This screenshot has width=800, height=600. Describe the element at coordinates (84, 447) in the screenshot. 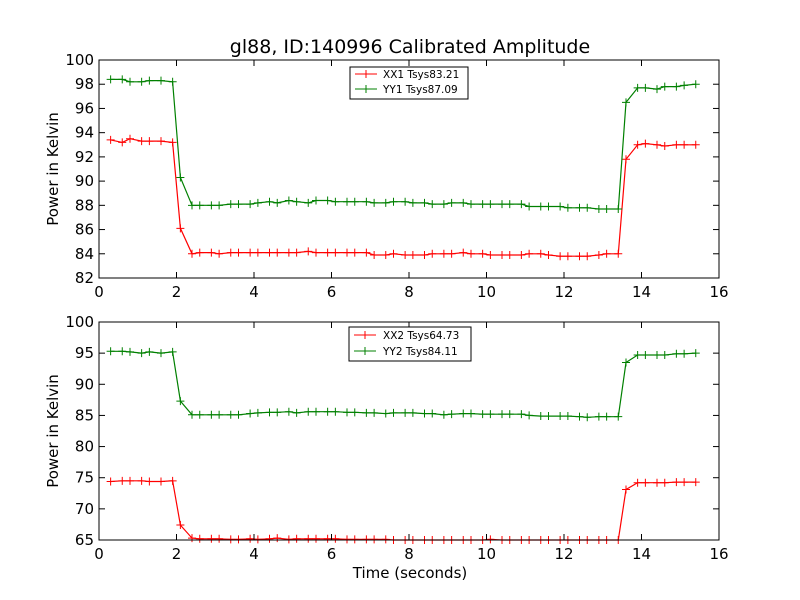

I see `chart-2-y-tick-label: 80` at that location.